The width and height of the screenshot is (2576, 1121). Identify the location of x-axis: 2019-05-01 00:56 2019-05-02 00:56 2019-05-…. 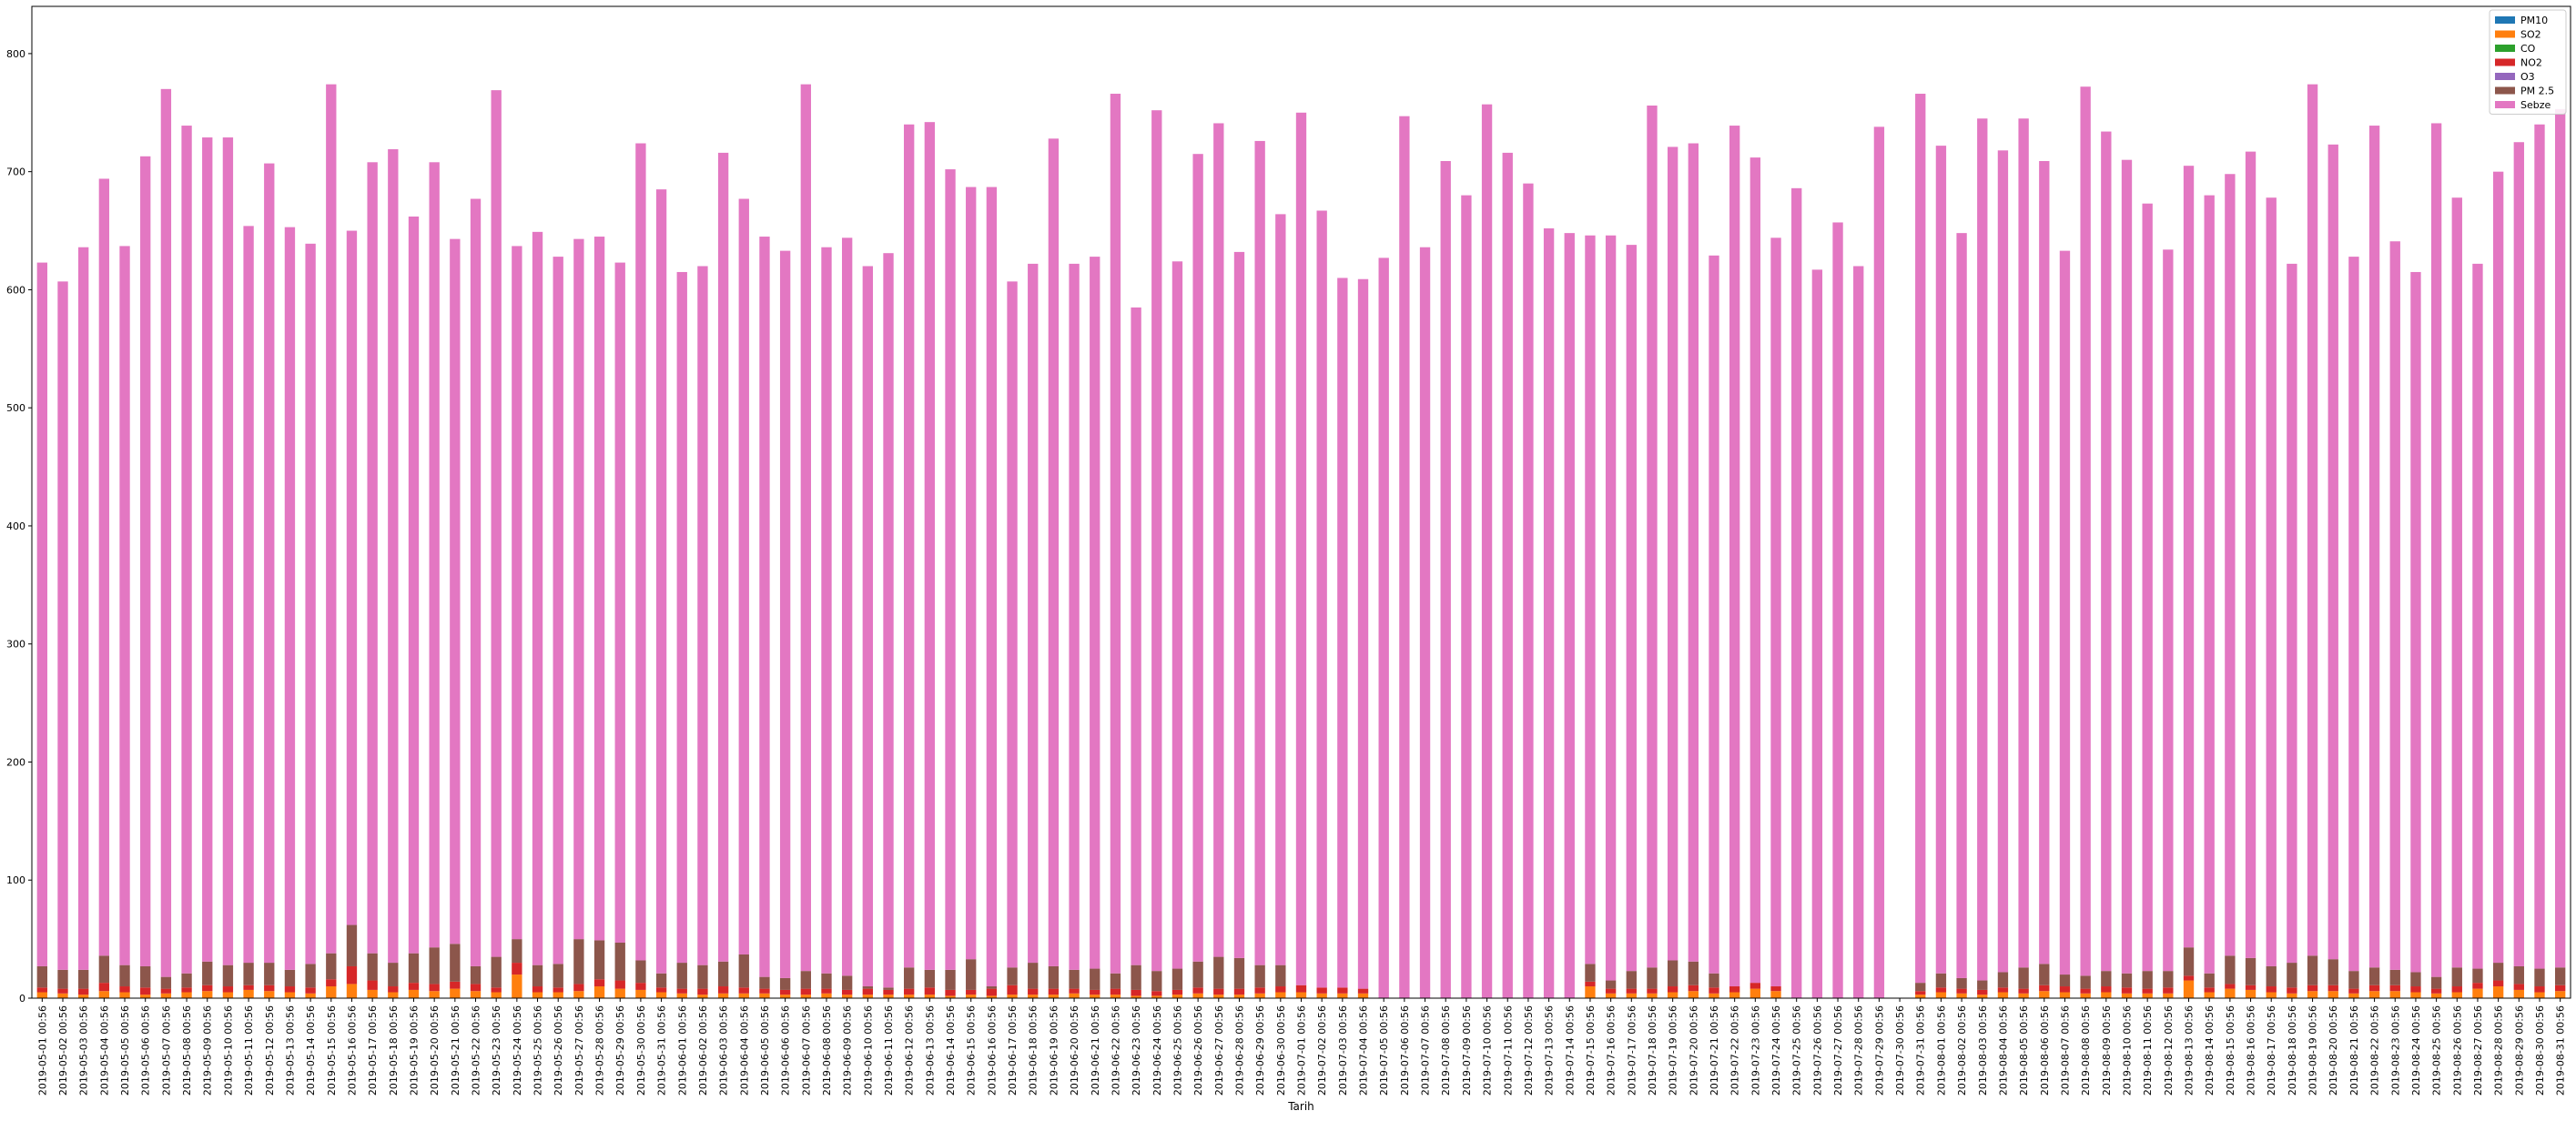
(1301, 1047).